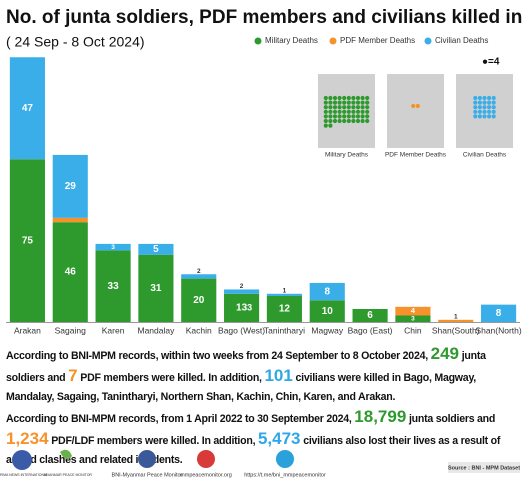 The height and width of the screenshot is (480, 525). I want to click on x-tick-label: Shan(North), so click(498, 330).